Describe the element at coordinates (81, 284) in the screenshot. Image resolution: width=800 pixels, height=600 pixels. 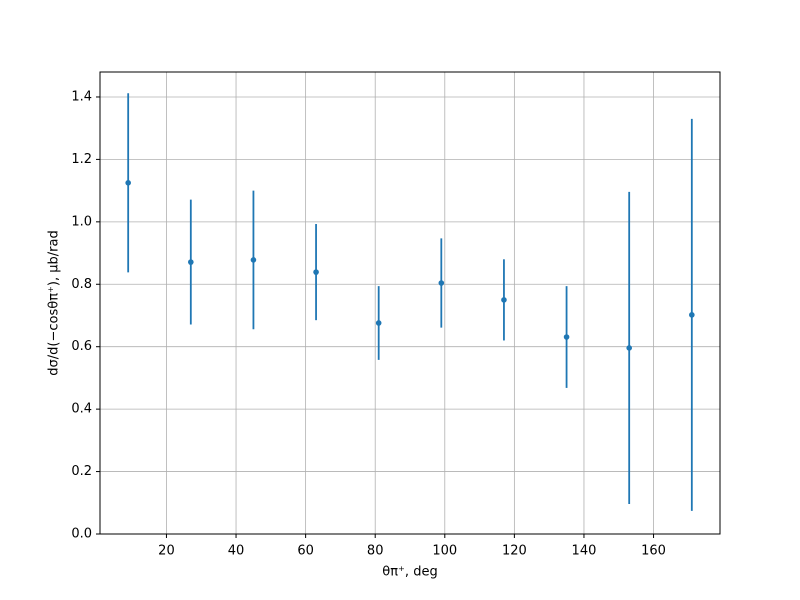
I see `y-tick-label: 0.8` at that location.